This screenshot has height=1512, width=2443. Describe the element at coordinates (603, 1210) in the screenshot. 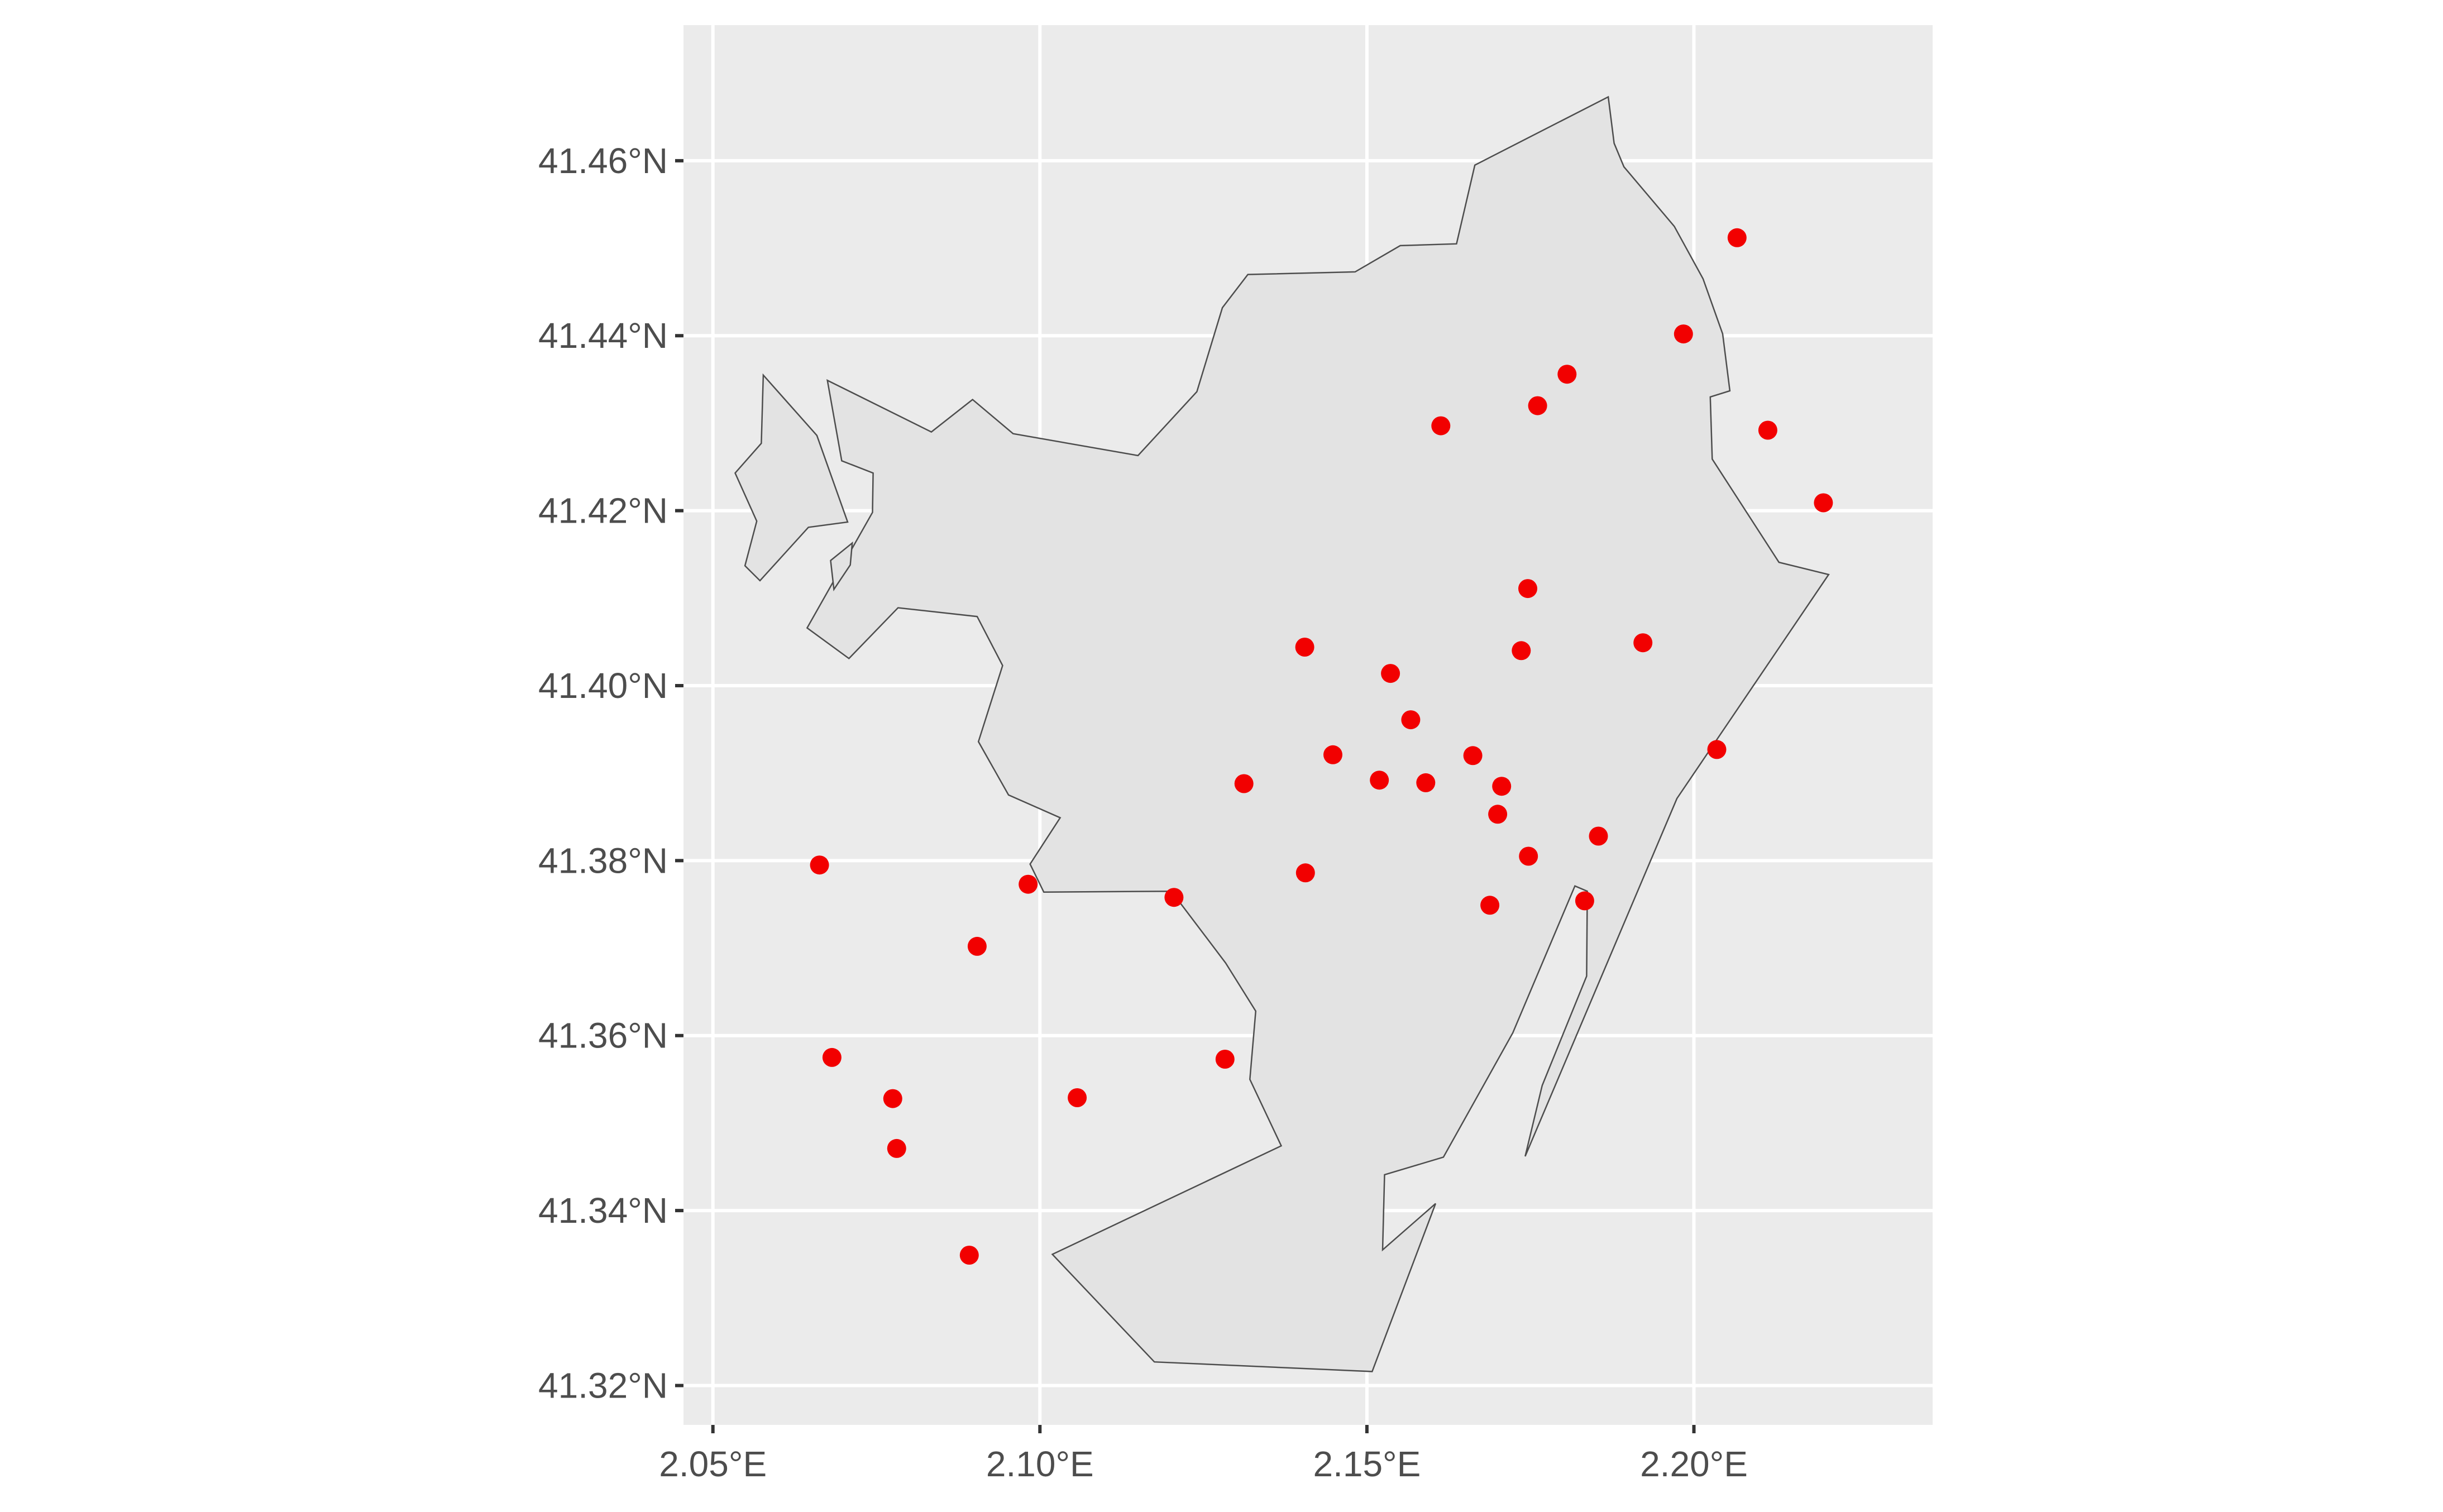

I see `y-tick-label: 41.34°N` at that location.